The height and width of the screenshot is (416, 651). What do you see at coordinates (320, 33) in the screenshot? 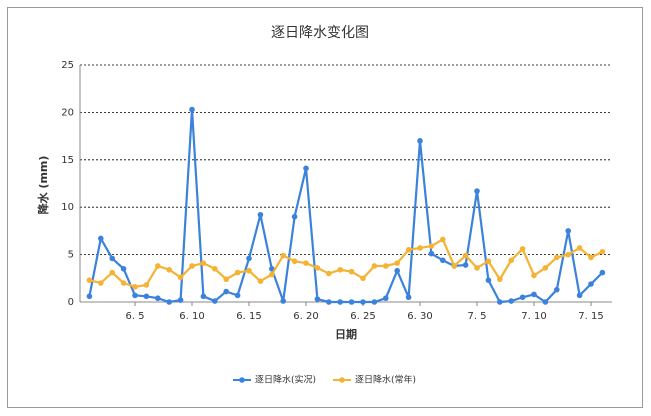
I see `chart-title: 逐日降水变化图` at bounding box center [320, 33].